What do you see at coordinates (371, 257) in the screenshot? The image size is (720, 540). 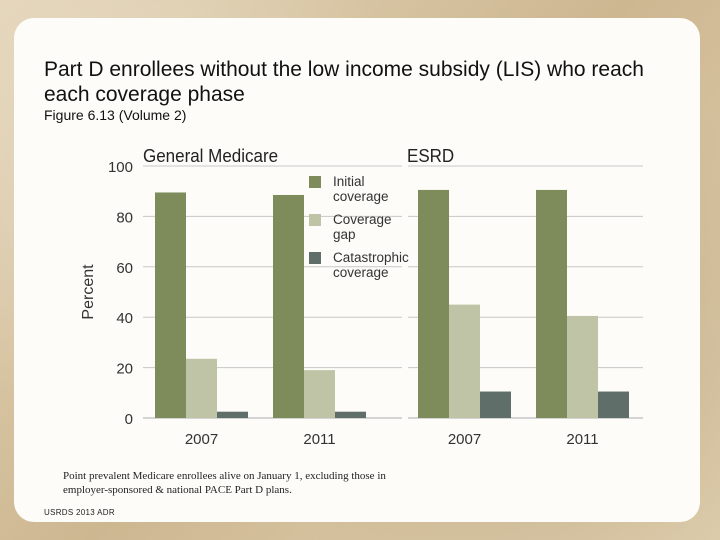 I see `legend-label: Catastrophic` at bounding box center [371, 257].